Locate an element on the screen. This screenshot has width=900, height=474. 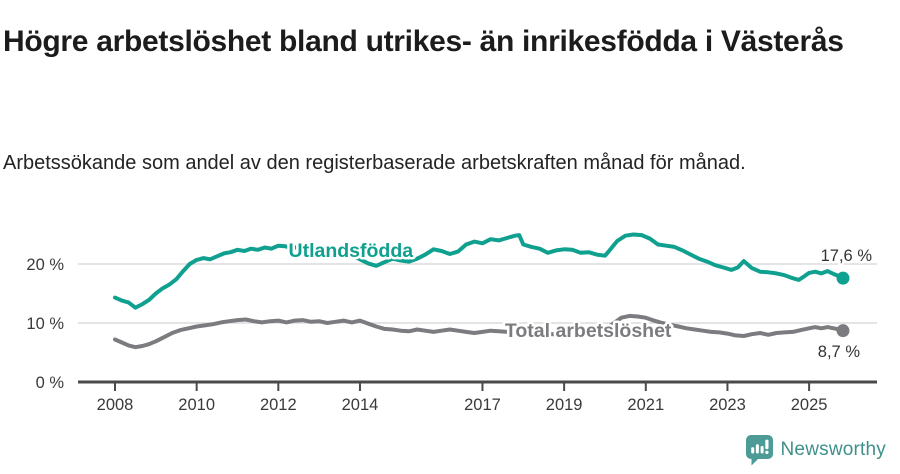
newsworthy-attribution: Newsworthy is located at coordinates (815, 450).